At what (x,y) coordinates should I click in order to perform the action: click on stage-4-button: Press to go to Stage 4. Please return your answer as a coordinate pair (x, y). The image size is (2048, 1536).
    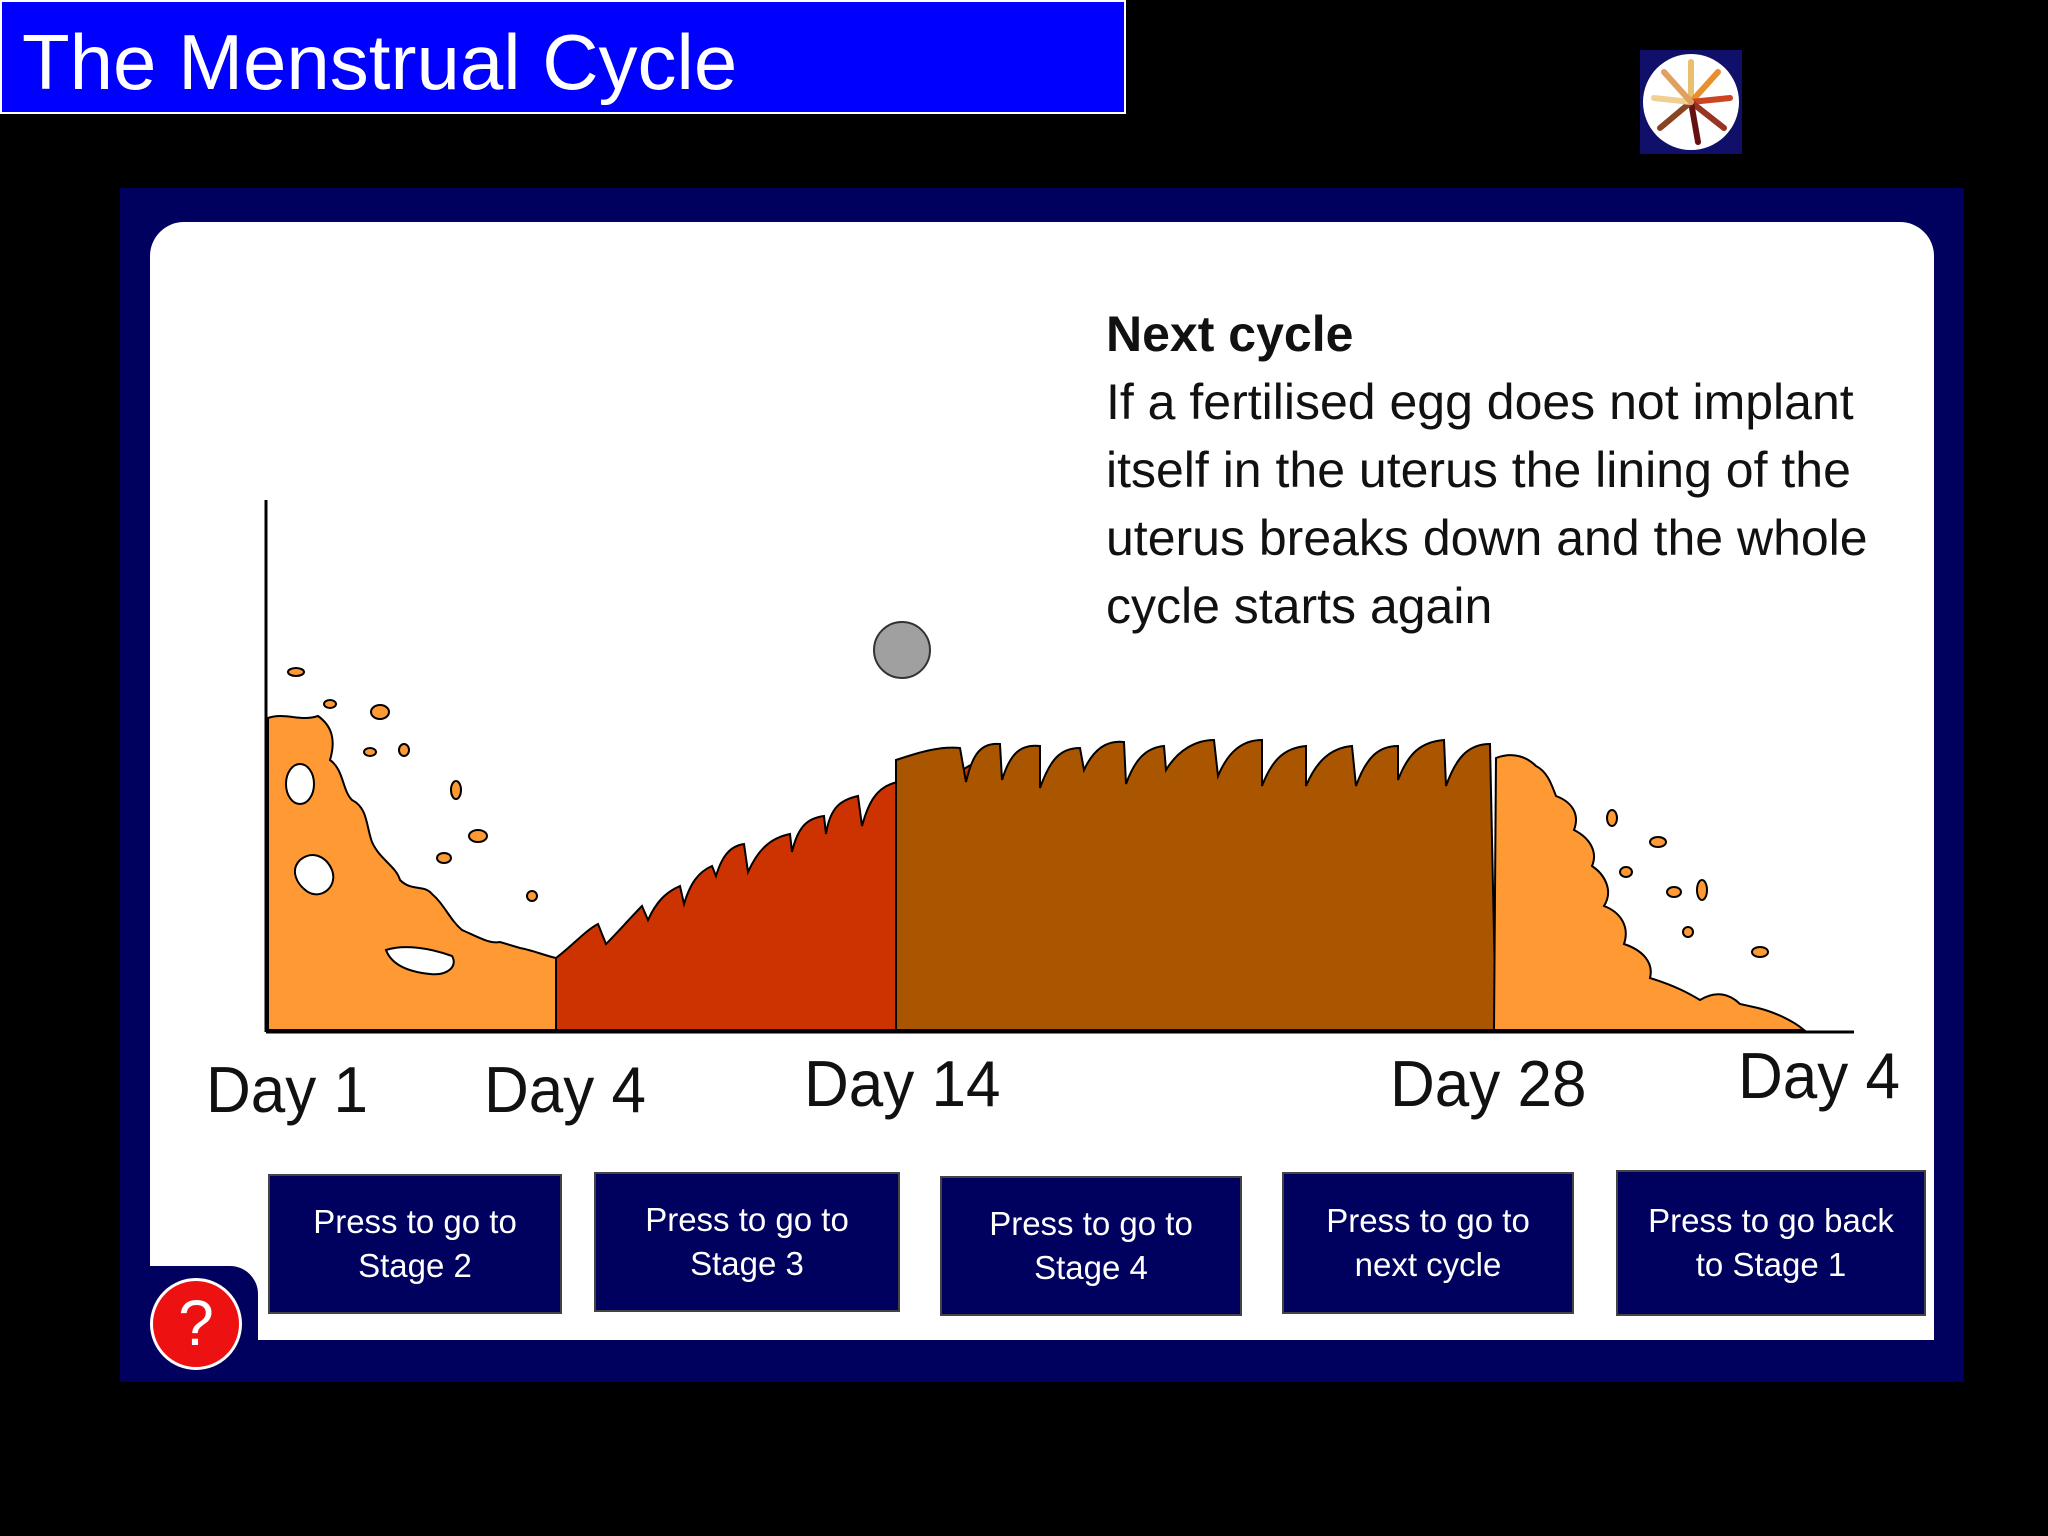
    Looking at the image, I should click on (1091, 1246).